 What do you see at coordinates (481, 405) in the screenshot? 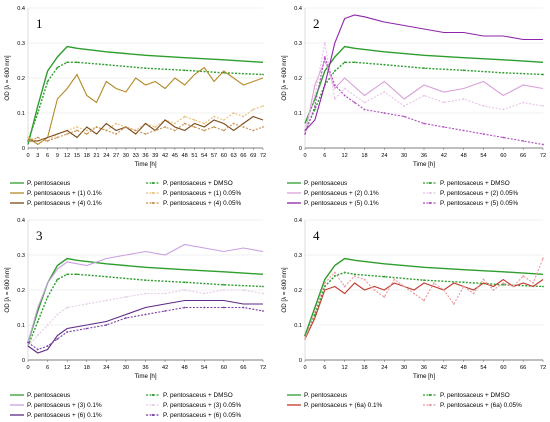
I see `legend-entry-4: P. pentosaceus + (6a) 0.05%` at bounding box center [481, 405].